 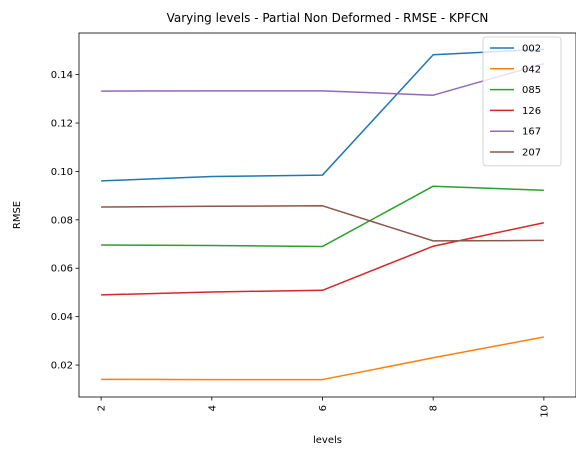 What do you see at coordinates (327, 440) in the screenshot?
I see `x-axis-label: levels` at bounding box center [327, 440].